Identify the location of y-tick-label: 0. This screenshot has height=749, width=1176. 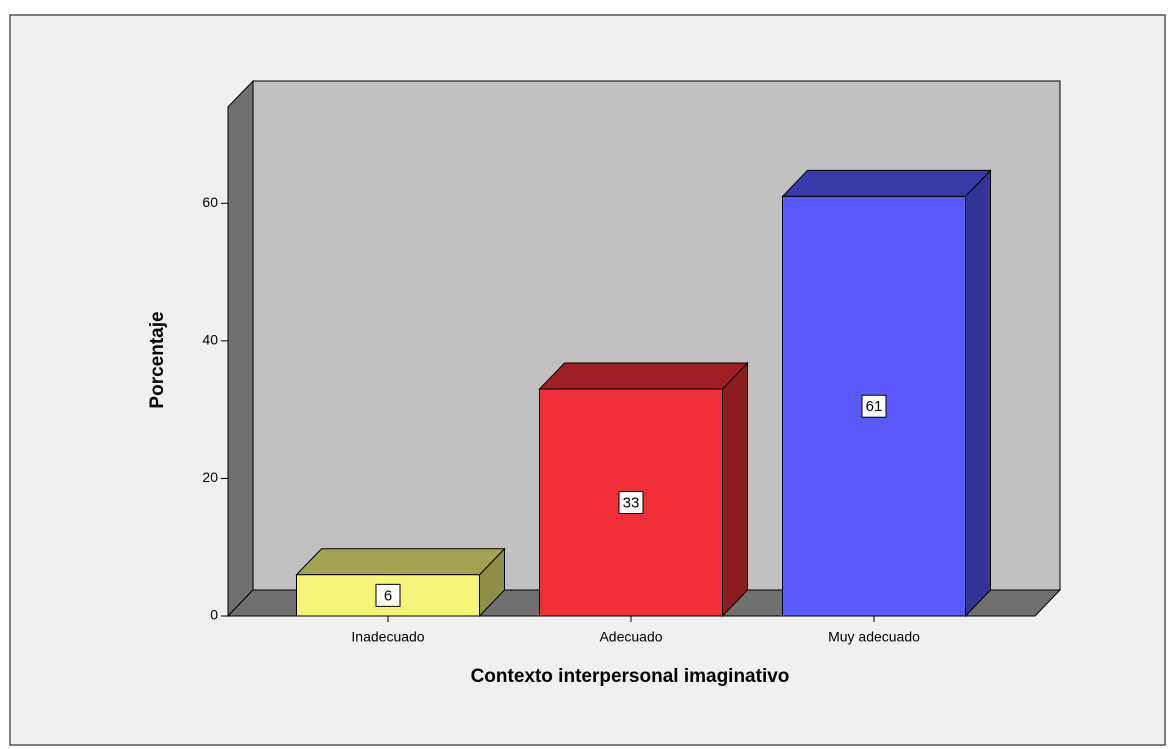
(214, 615).